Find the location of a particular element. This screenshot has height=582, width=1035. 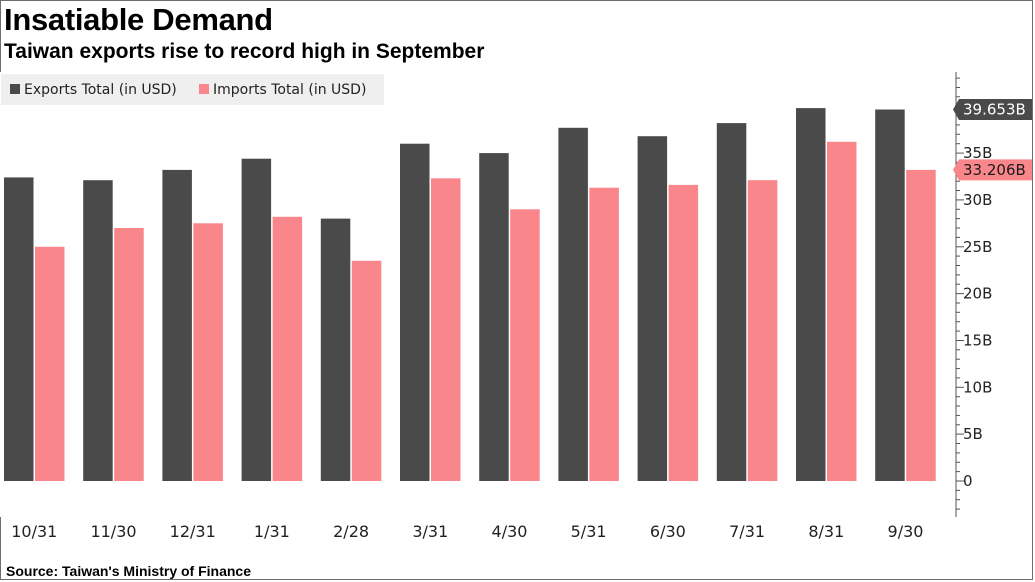

x-tick-label: 9/30 is located at coordinates (906, 531).